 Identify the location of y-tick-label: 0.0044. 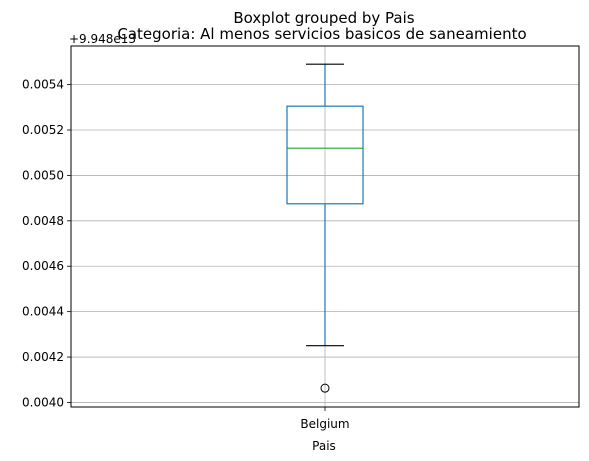
(43, 312).